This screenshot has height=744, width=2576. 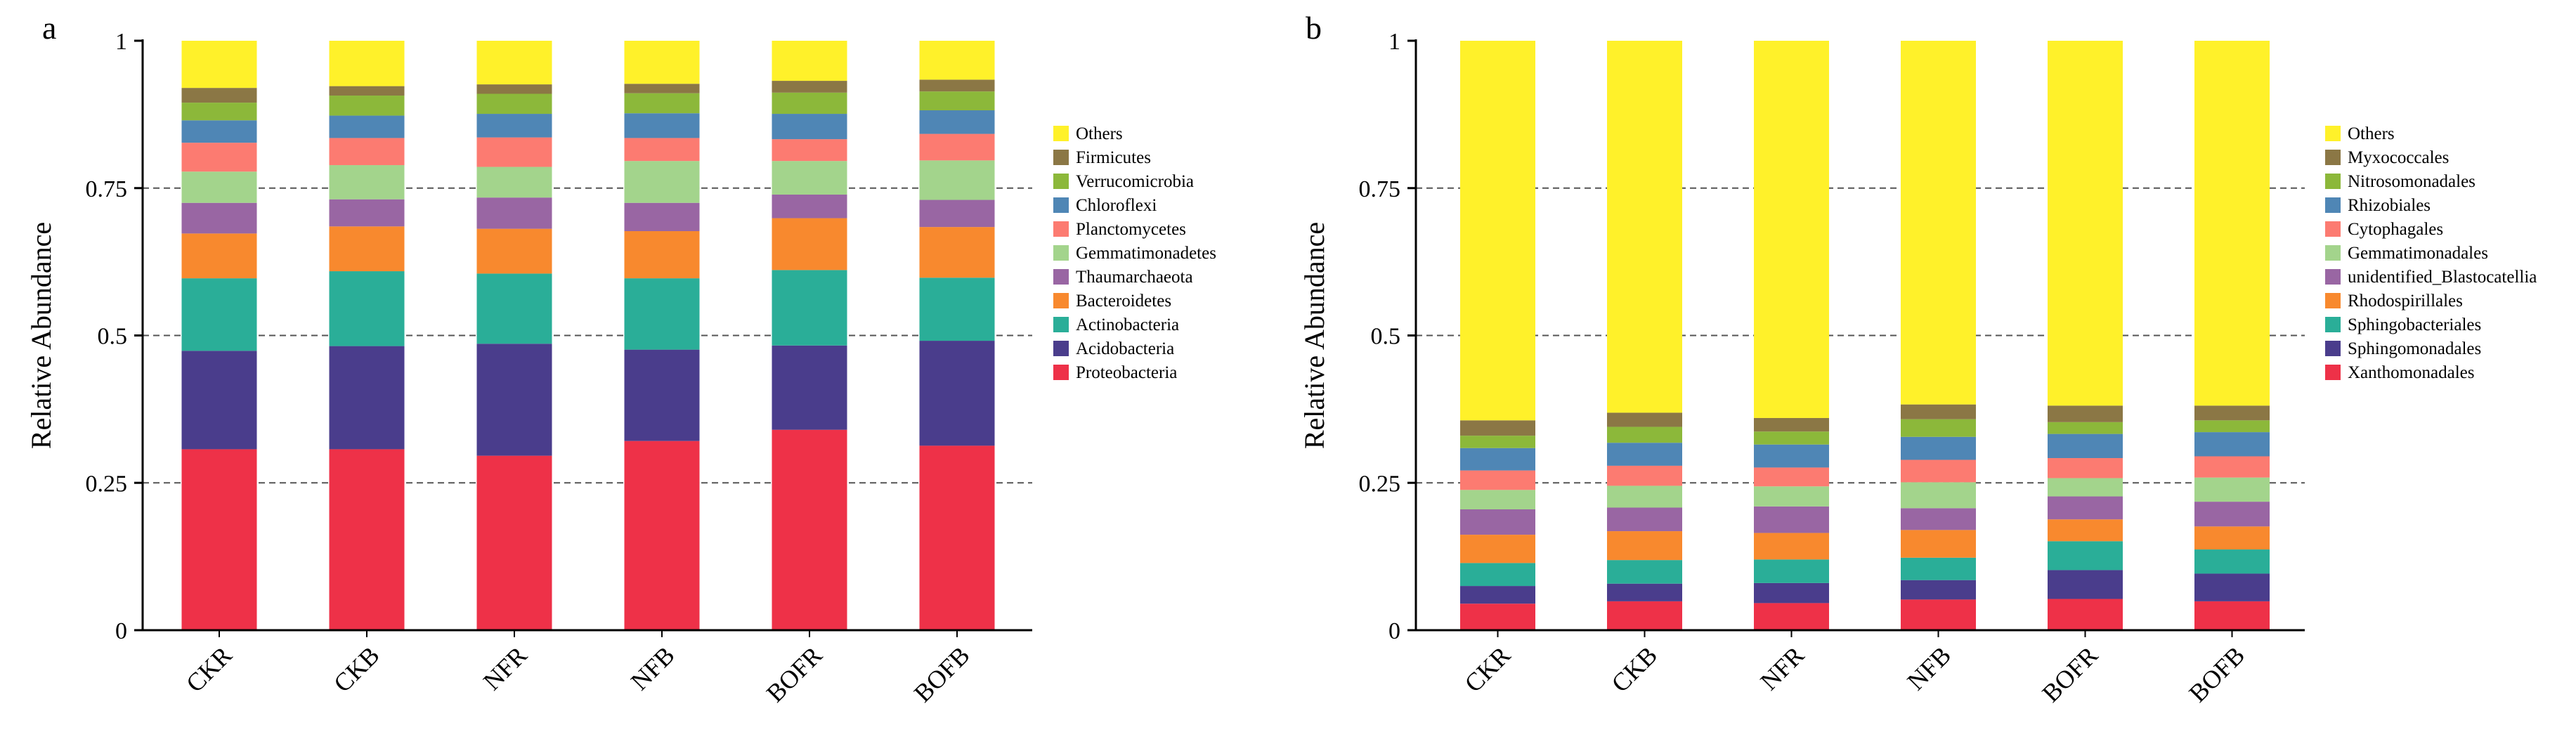 I want to click on x-tick-label: CKR, so click(x=1487, y=669).